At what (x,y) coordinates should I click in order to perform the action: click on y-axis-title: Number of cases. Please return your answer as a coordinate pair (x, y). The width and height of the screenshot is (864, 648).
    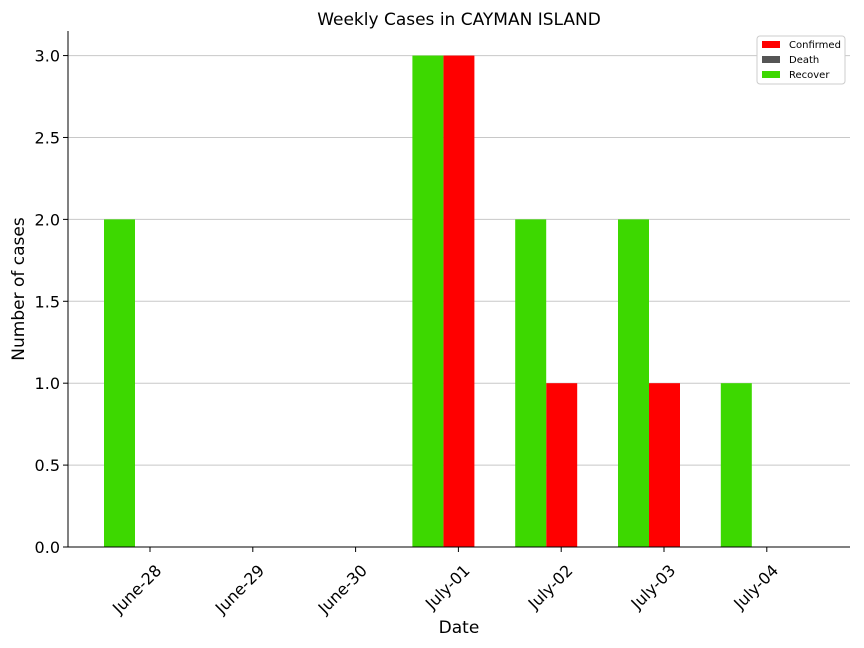
    Looking at the image, I should click on (19, 289).